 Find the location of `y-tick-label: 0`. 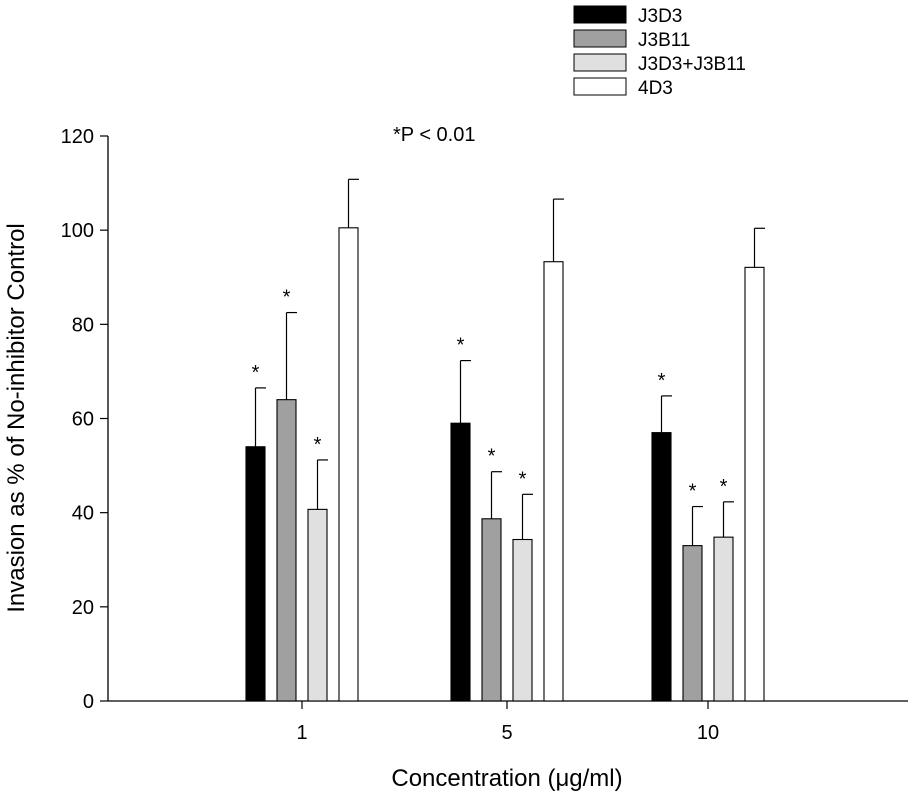

y-tick-label: 0 is located at coordinates (88, 702).